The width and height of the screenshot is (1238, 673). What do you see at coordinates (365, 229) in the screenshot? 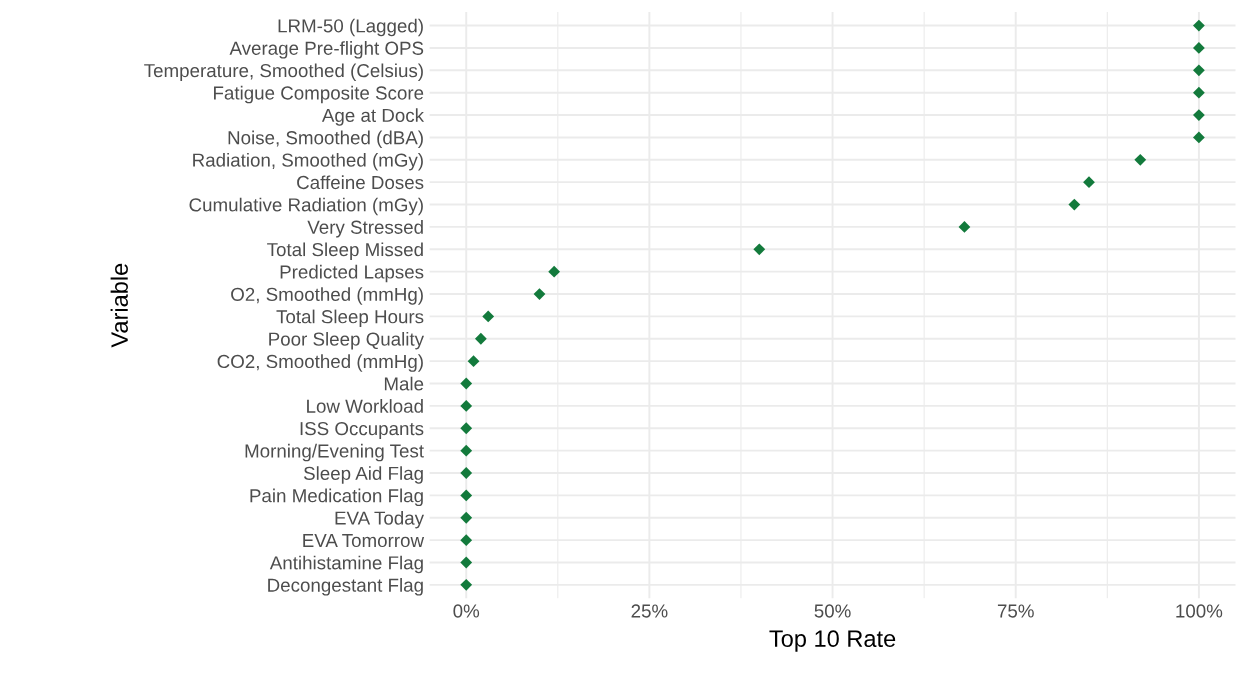
I see `y-tick-label: Very Stressed` at bounding box center [365, 229].